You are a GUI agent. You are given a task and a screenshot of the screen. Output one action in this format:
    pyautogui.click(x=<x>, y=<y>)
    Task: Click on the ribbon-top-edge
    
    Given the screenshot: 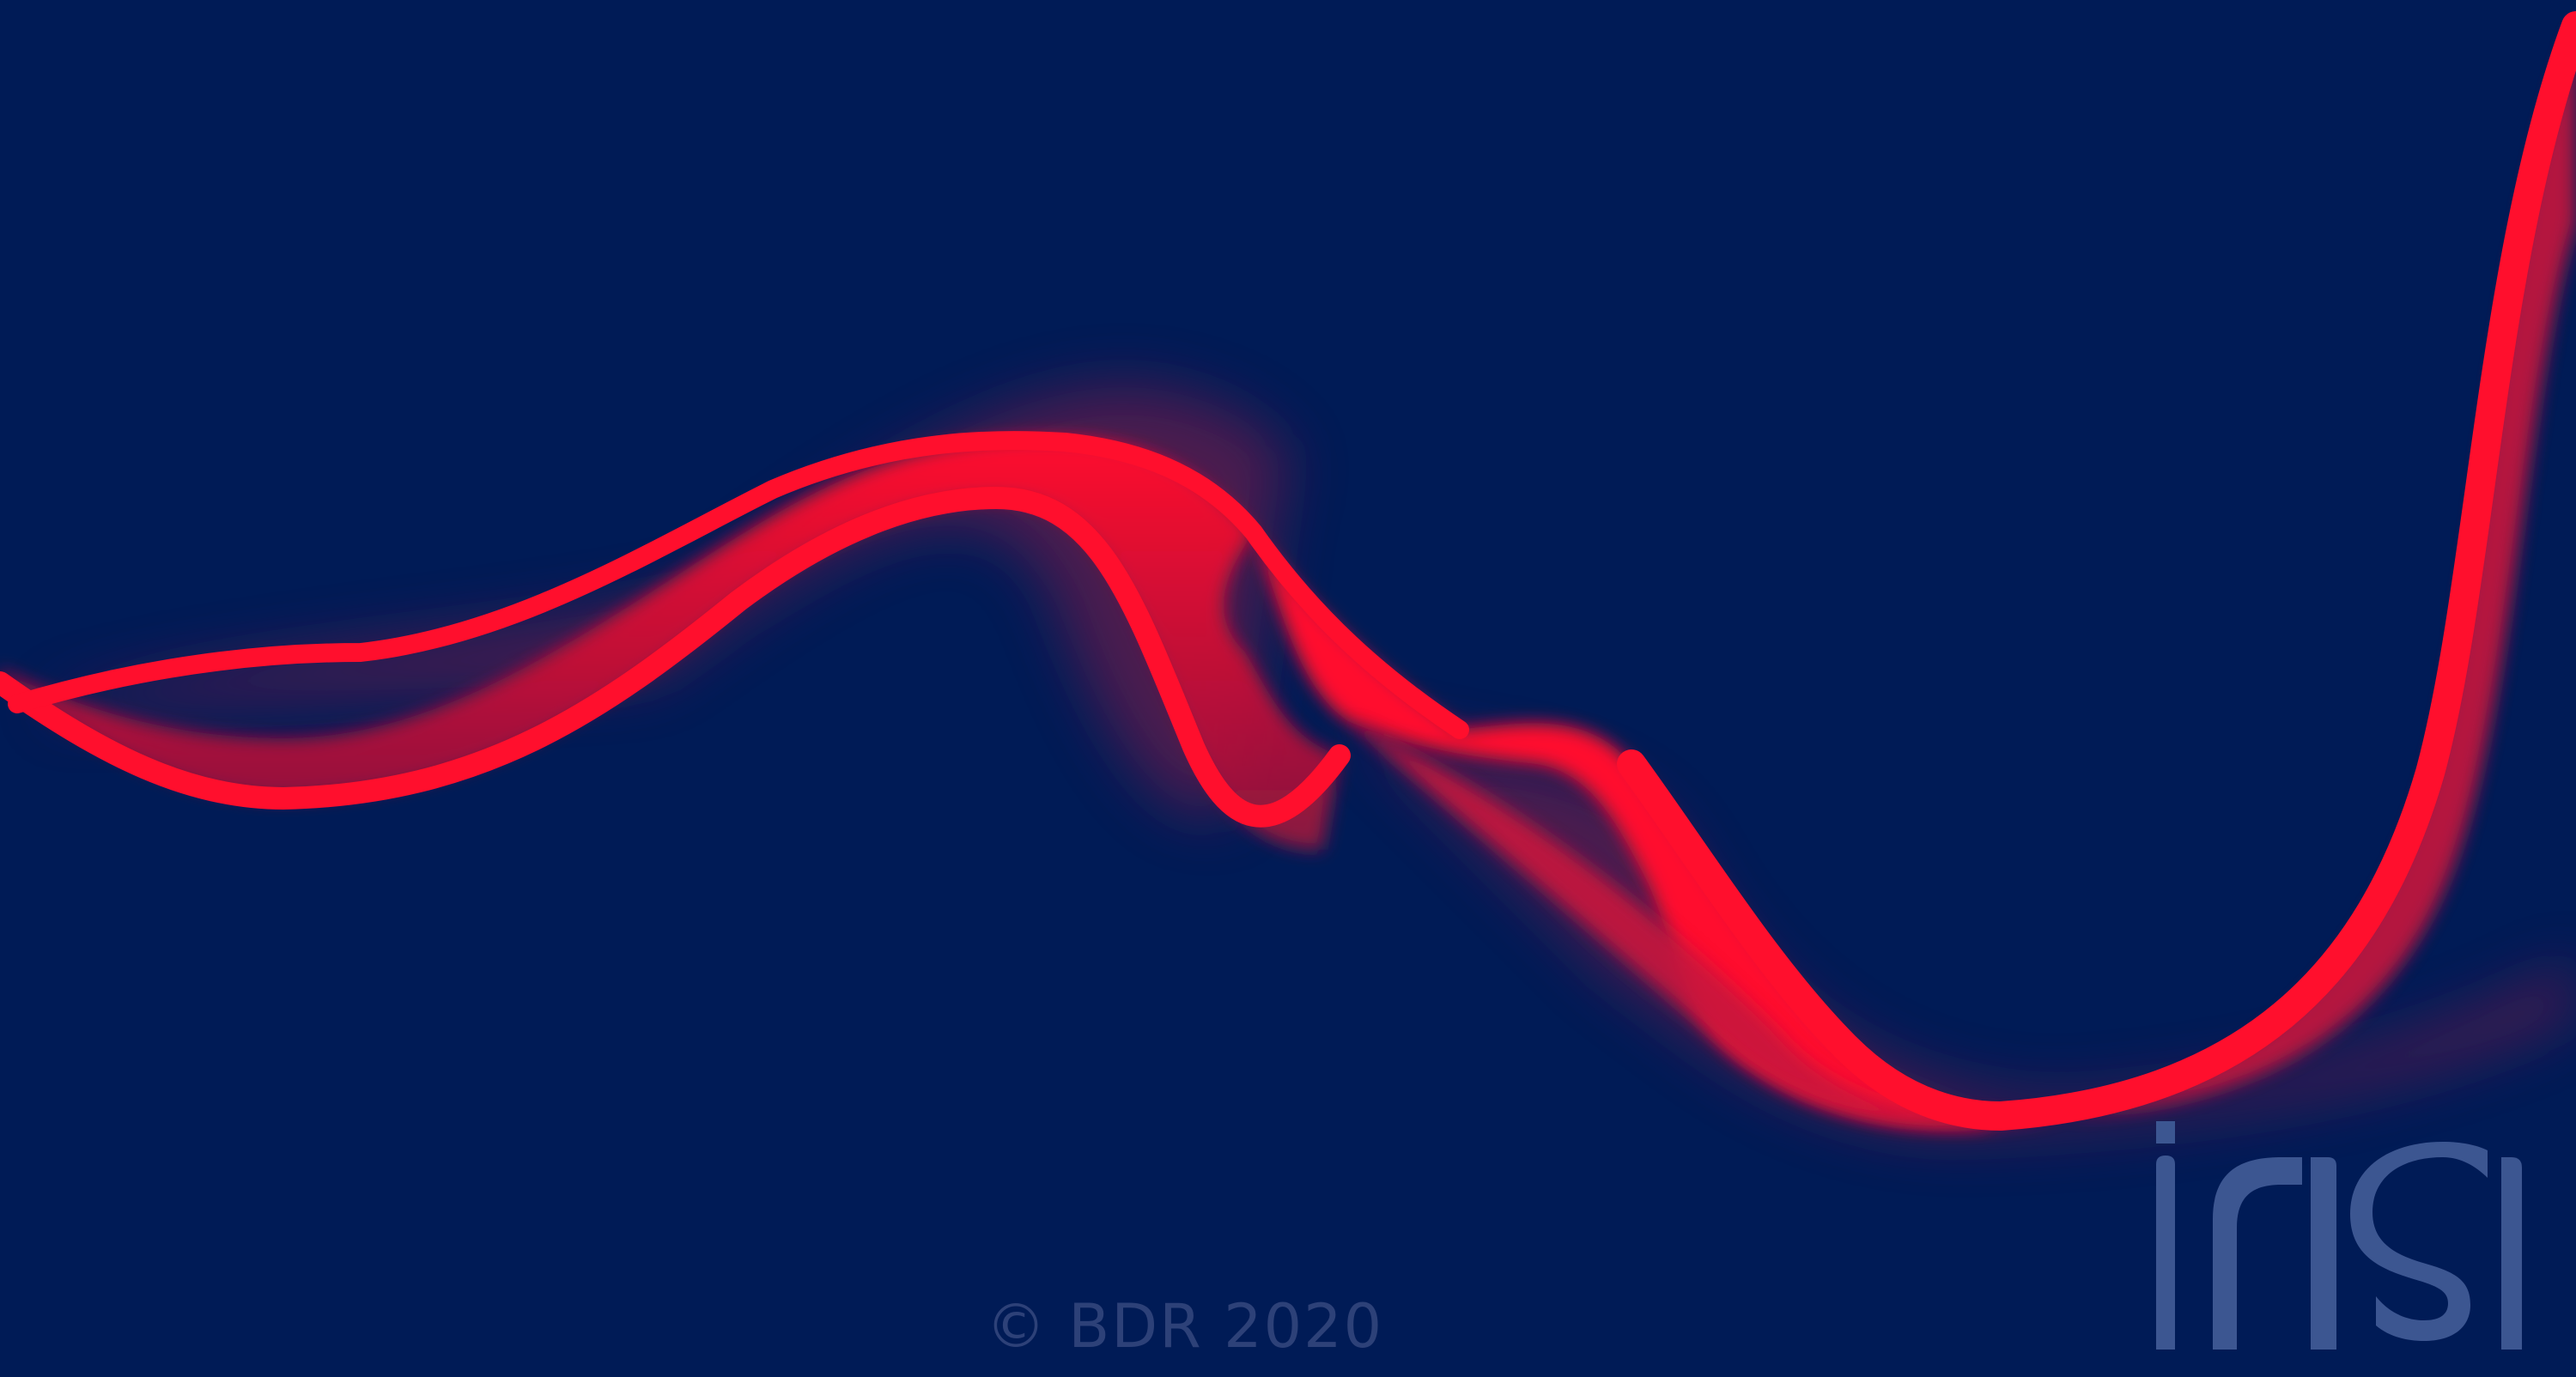 What is the action you would take?
    pyautogui.click(x=675, y=657)
    